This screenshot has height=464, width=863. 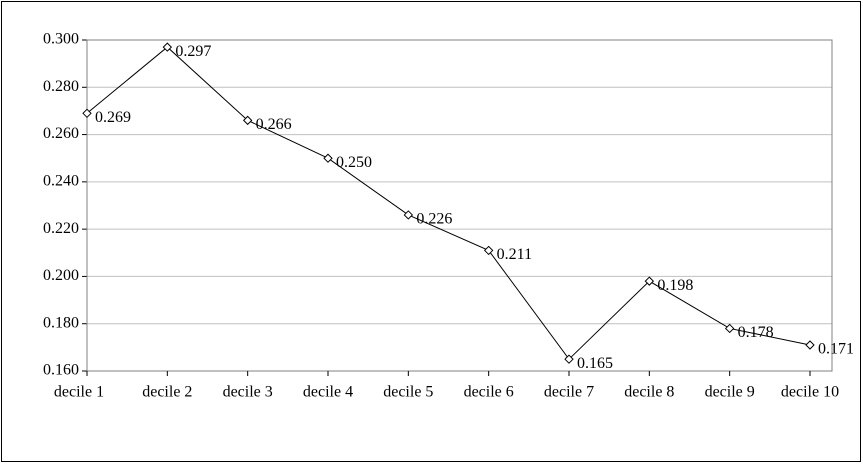 What do you see at coordinates (61, 133) in the screenshot?
I see `y-tick-label: 0.260` at bounding box center [61, 133].